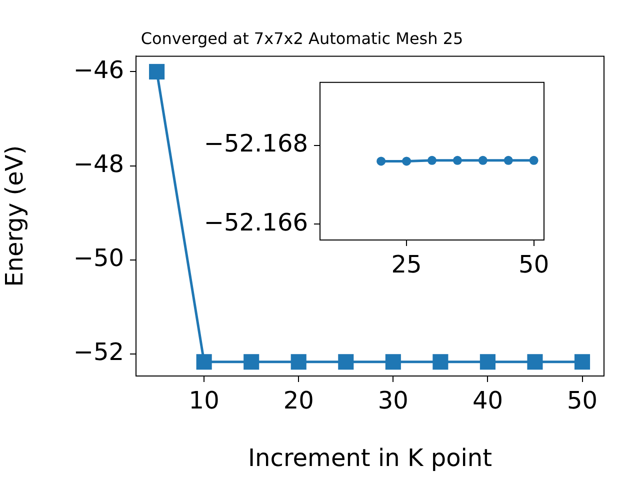 The width and height of the screenshot is (640, 480). What do you see at coordinates (14, 216) in the screenshot?
I see `y-axis-title: Energy (eV)` at bounding box center [14, 216].